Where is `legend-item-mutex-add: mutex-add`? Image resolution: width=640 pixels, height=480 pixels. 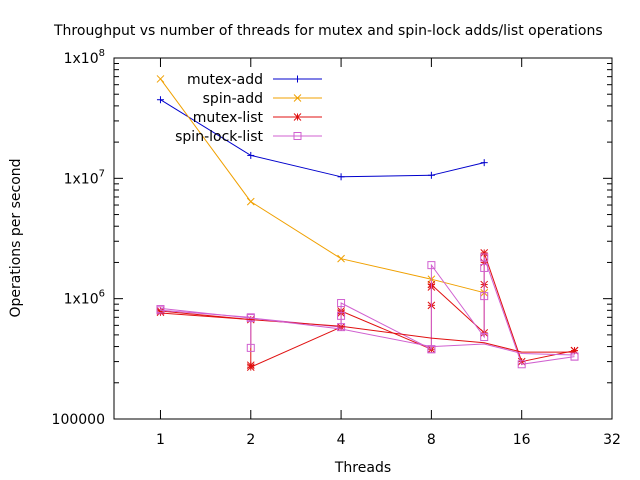 legend-item-mutex-add: mutex-add is located at coordinates (254, 80).